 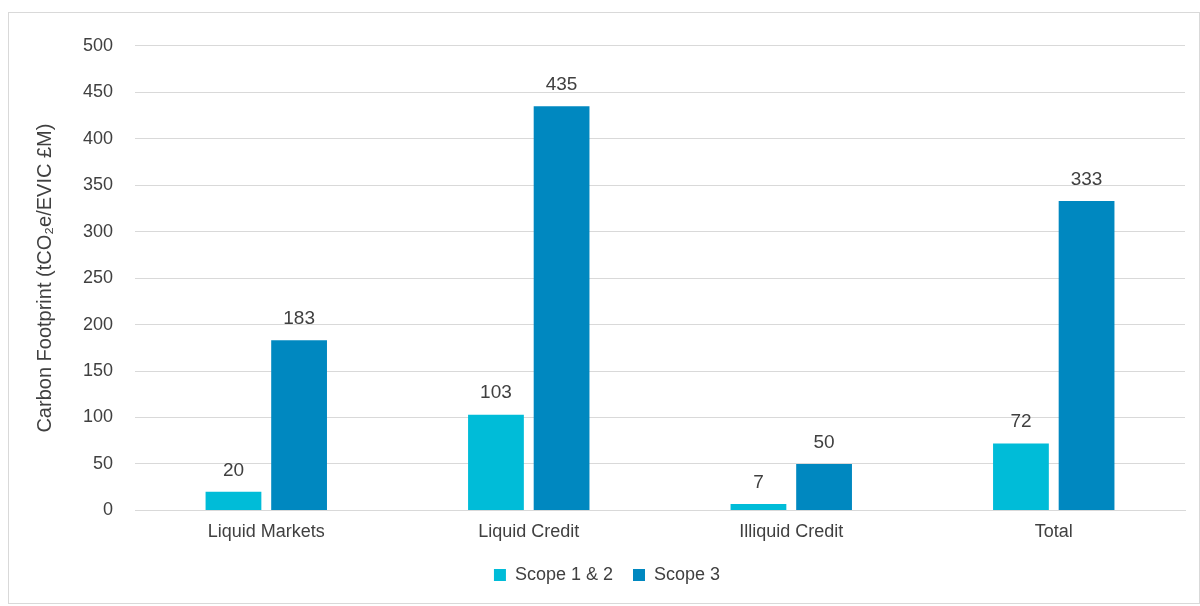 What do you see at coordinates (1053, 531) in the screenshot?
I see `x-tick-label: Total` at bounding box center [1053, 531].